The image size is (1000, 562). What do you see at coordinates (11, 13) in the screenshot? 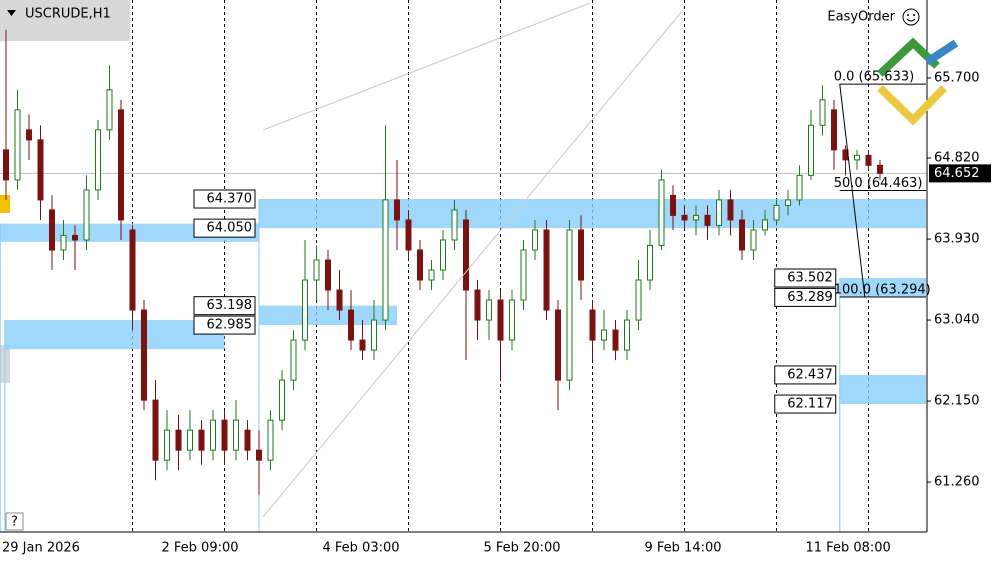
I see `menu-arrow` at bounding box center [11, 13].